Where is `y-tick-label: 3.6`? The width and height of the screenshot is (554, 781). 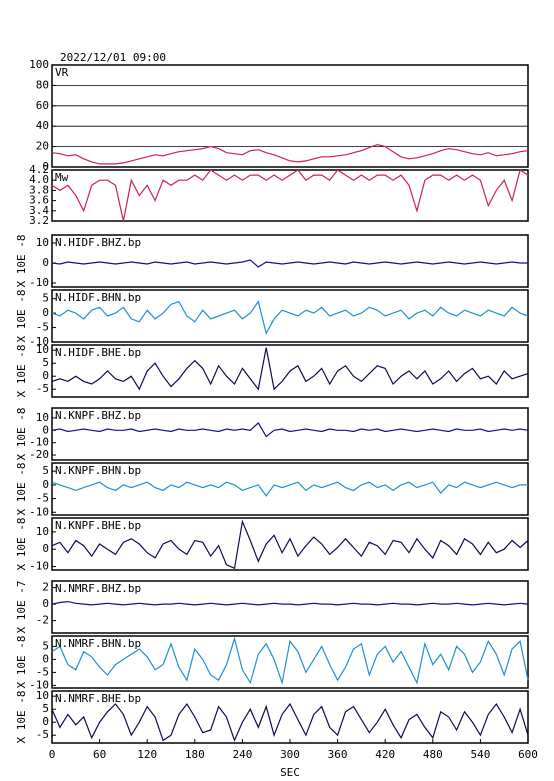
y-tick-label: 3.6 is located at coordinates (39, 200).